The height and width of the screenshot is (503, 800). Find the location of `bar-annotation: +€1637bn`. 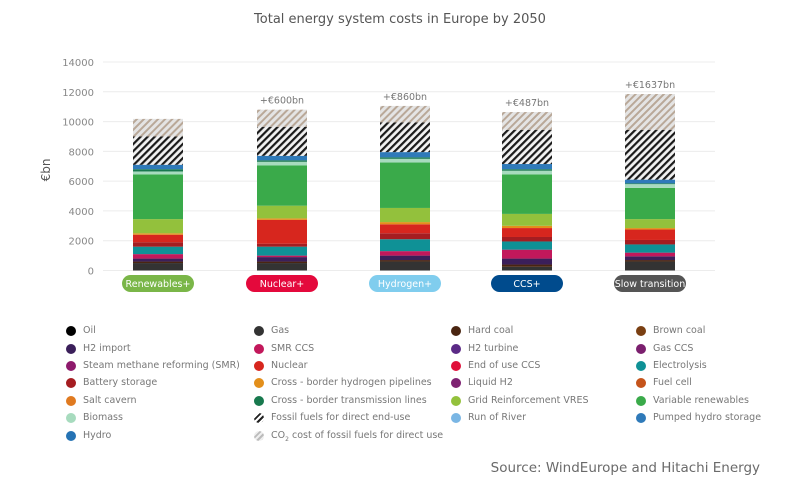

bar-annotation: +€1637bn is located at coordinates (650, 85).